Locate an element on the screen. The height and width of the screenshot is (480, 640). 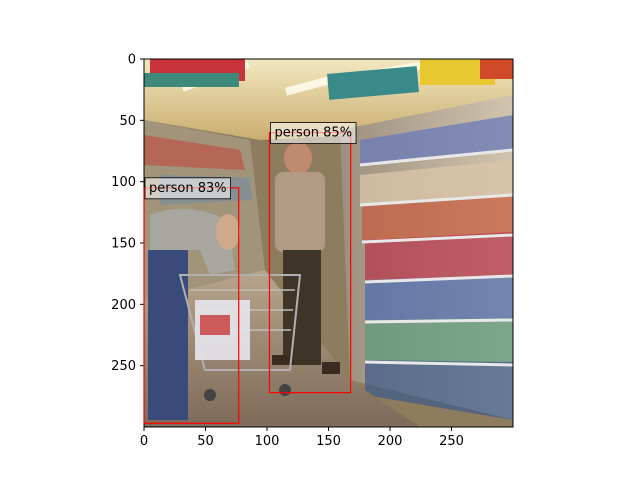
x-tick-label: 50 is located at coordinates (205, 441).